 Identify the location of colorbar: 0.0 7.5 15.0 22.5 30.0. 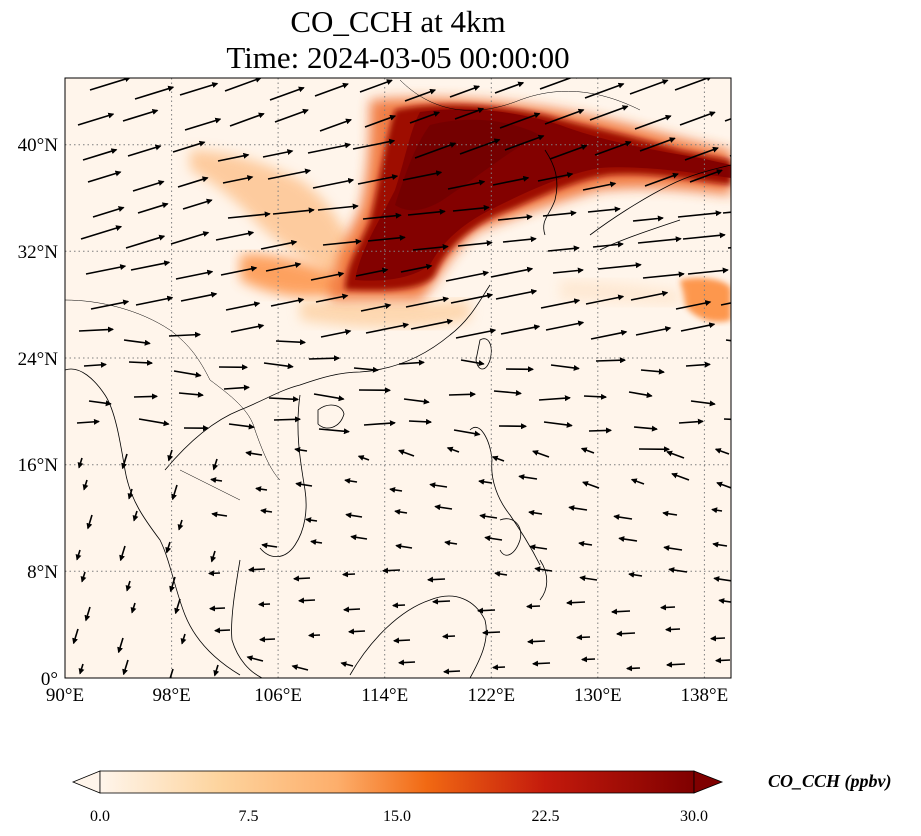
(397, 797).